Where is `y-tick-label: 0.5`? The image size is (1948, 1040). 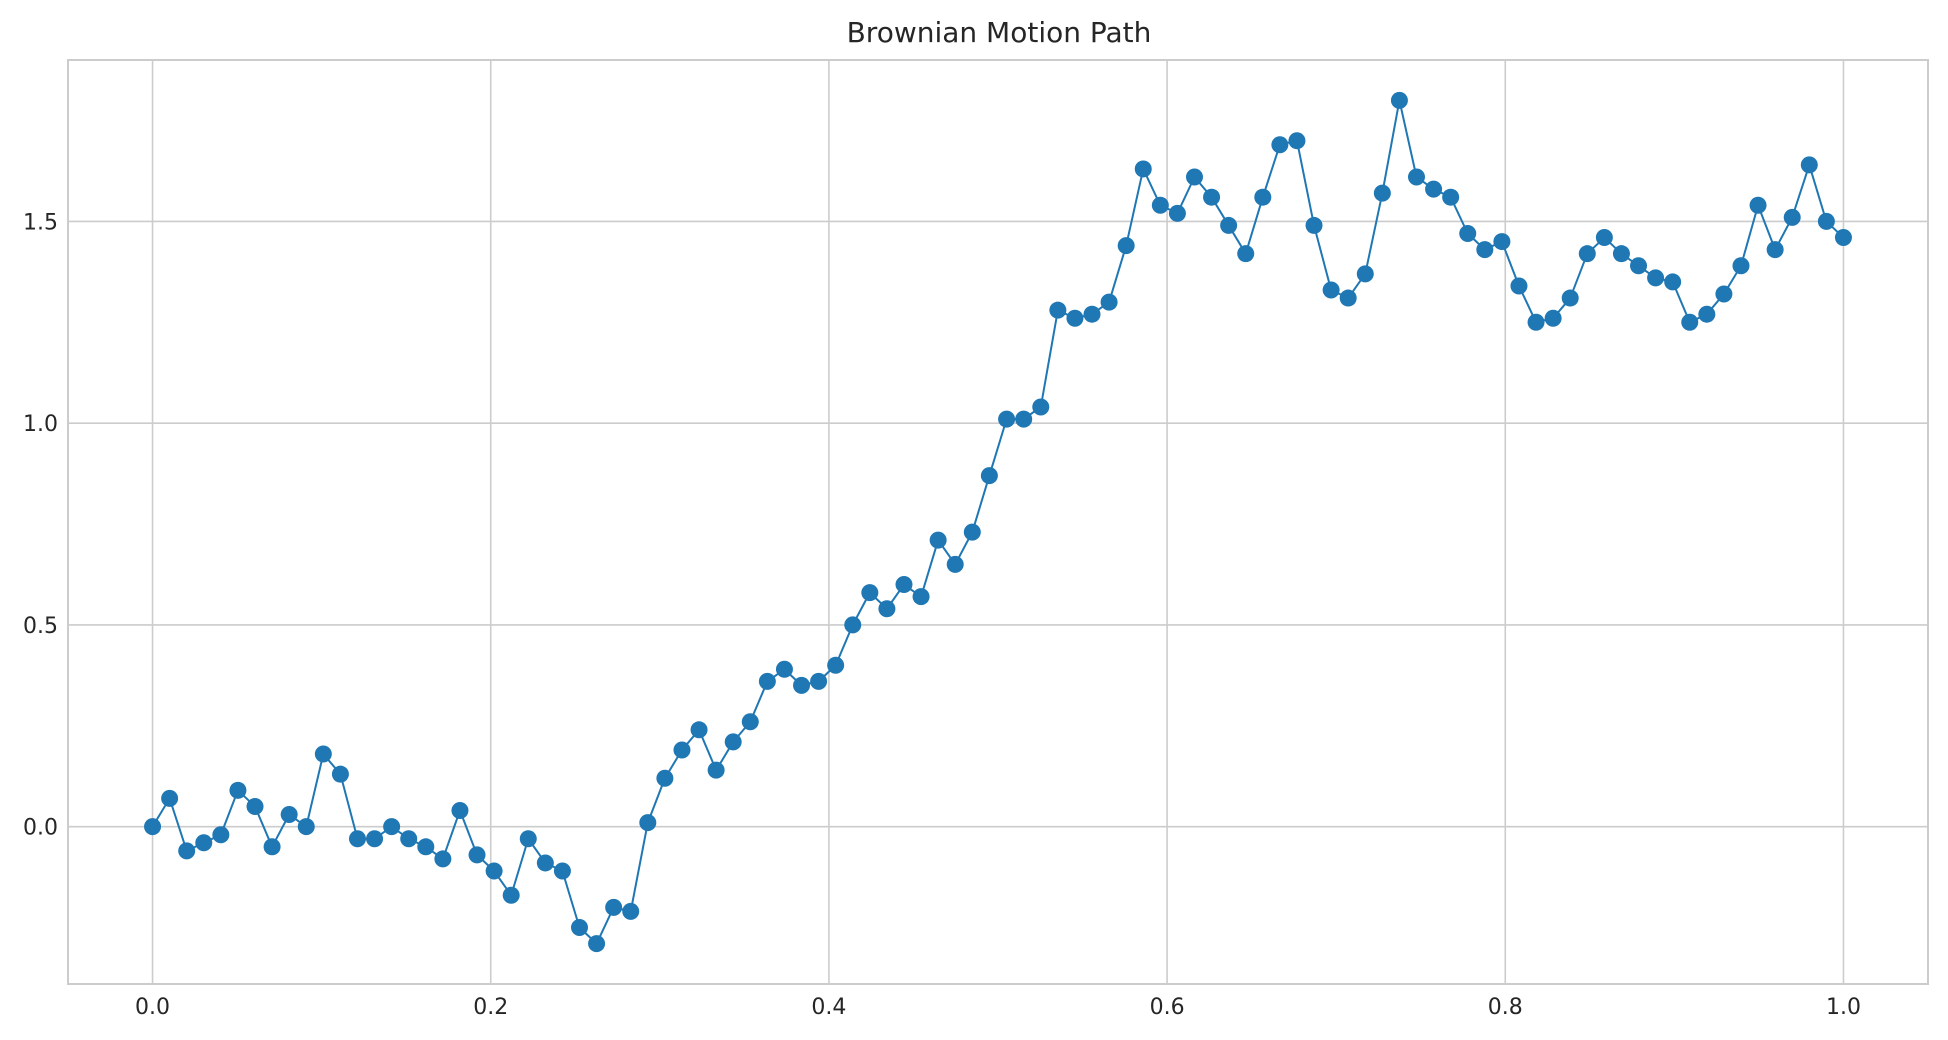
y-tick-label: 0.5 is located at coordinates (40, 626).